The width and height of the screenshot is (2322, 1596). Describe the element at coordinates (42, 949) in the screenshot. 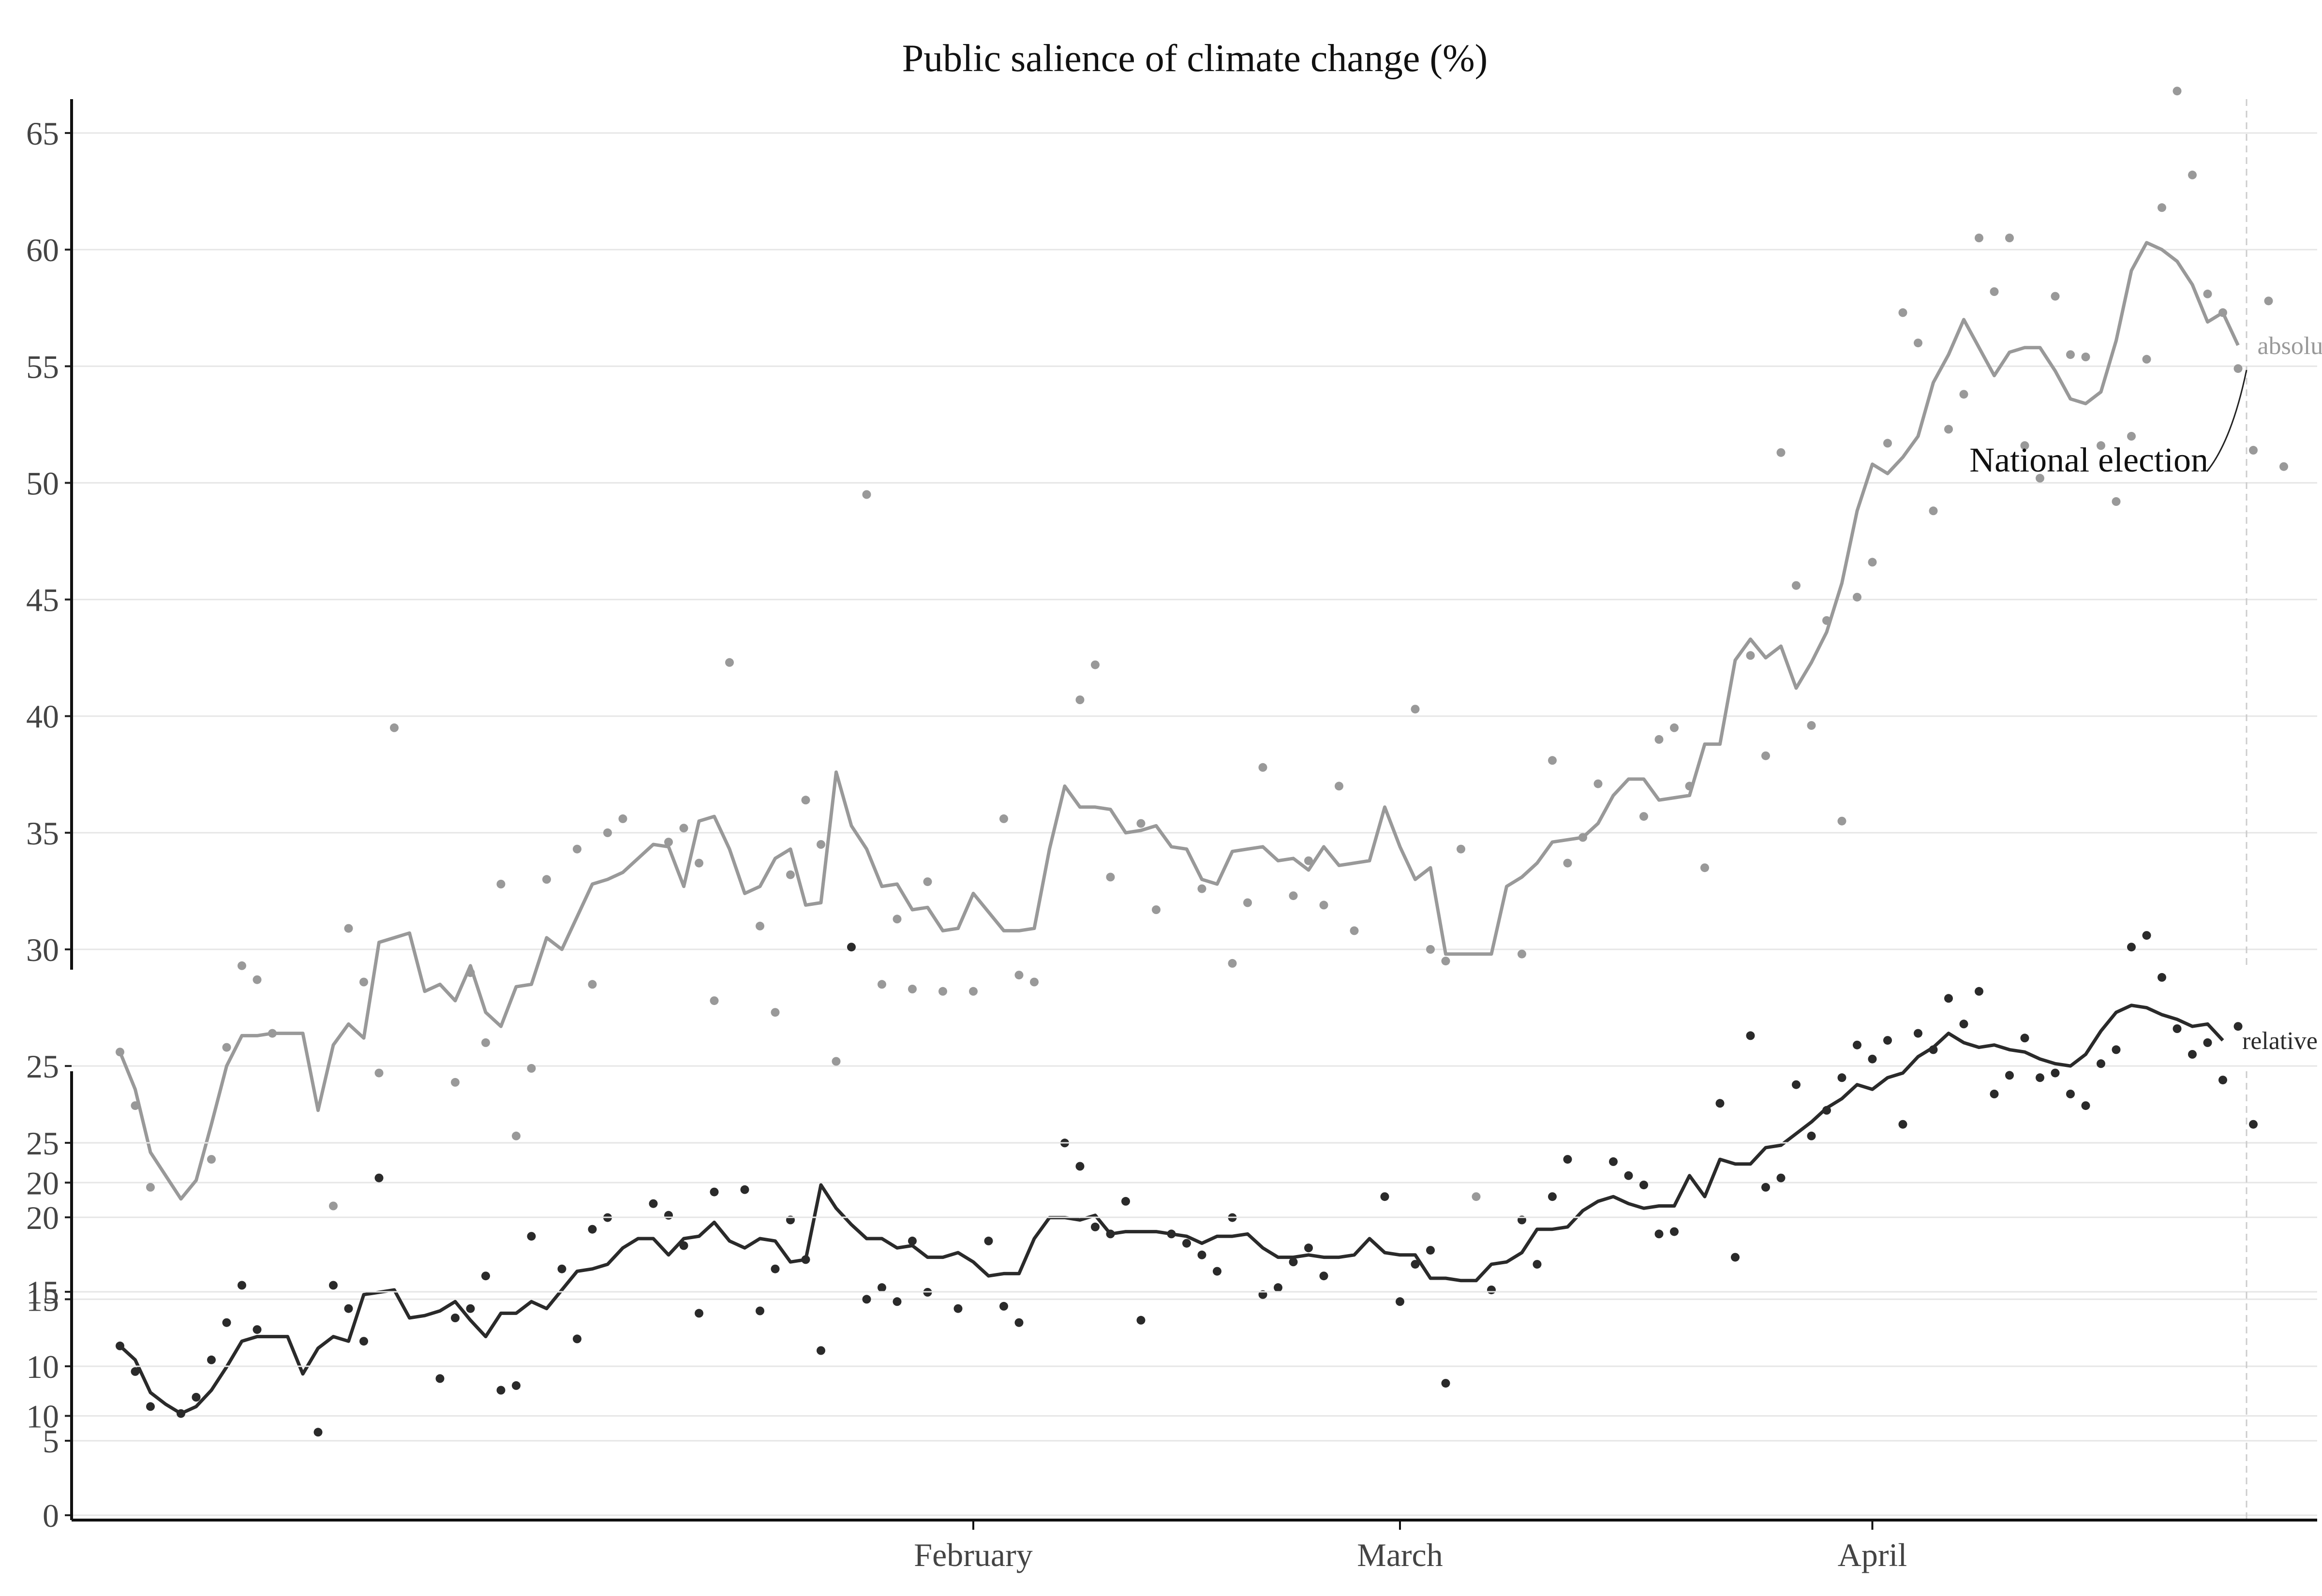

I see `y-tick-label: 30` at that location.